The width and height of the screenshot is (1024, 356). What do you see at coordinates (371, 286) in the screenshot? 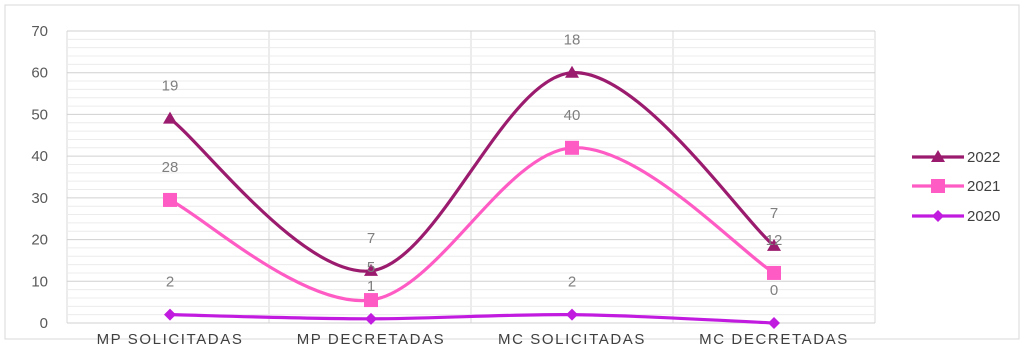
I see `data-label-2020: 1` at bounding box center [371, 286].